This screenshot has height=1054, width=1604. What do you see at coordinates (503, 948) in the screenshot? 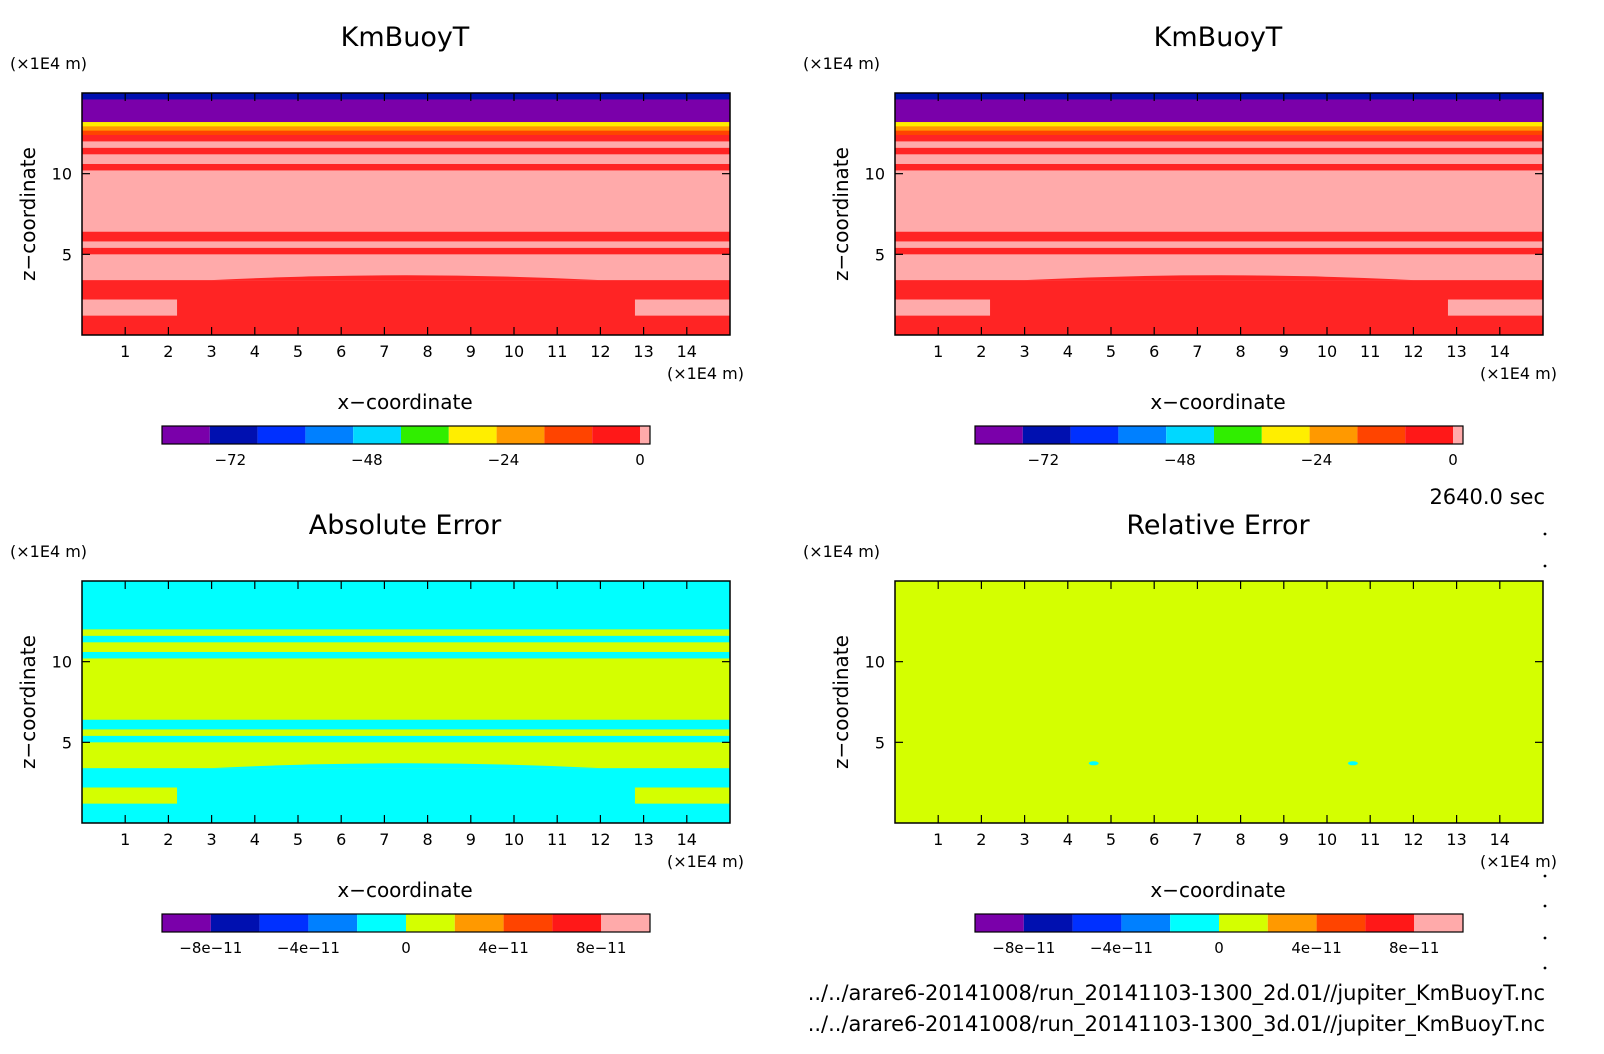
I see `colorbar-tick-label: 4e−11` at bounding box center [503, 948].